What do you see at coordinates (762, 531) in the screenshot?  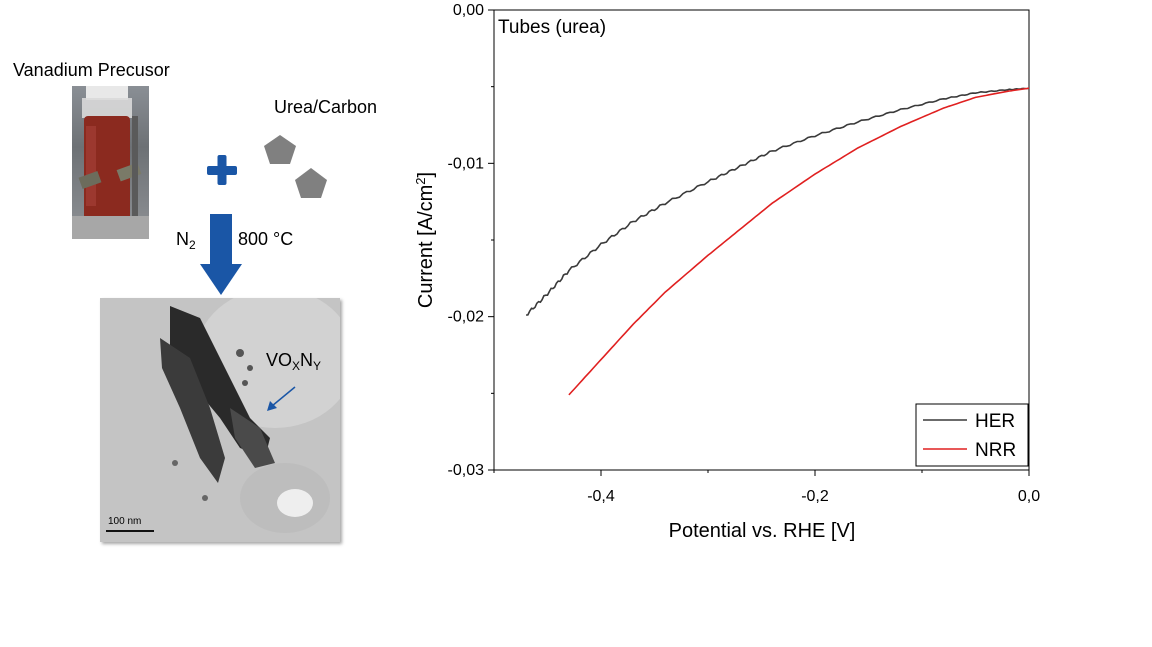 I see `x-axis-label: Potential vs. RHE [V]` at bounding box center [762, 531].